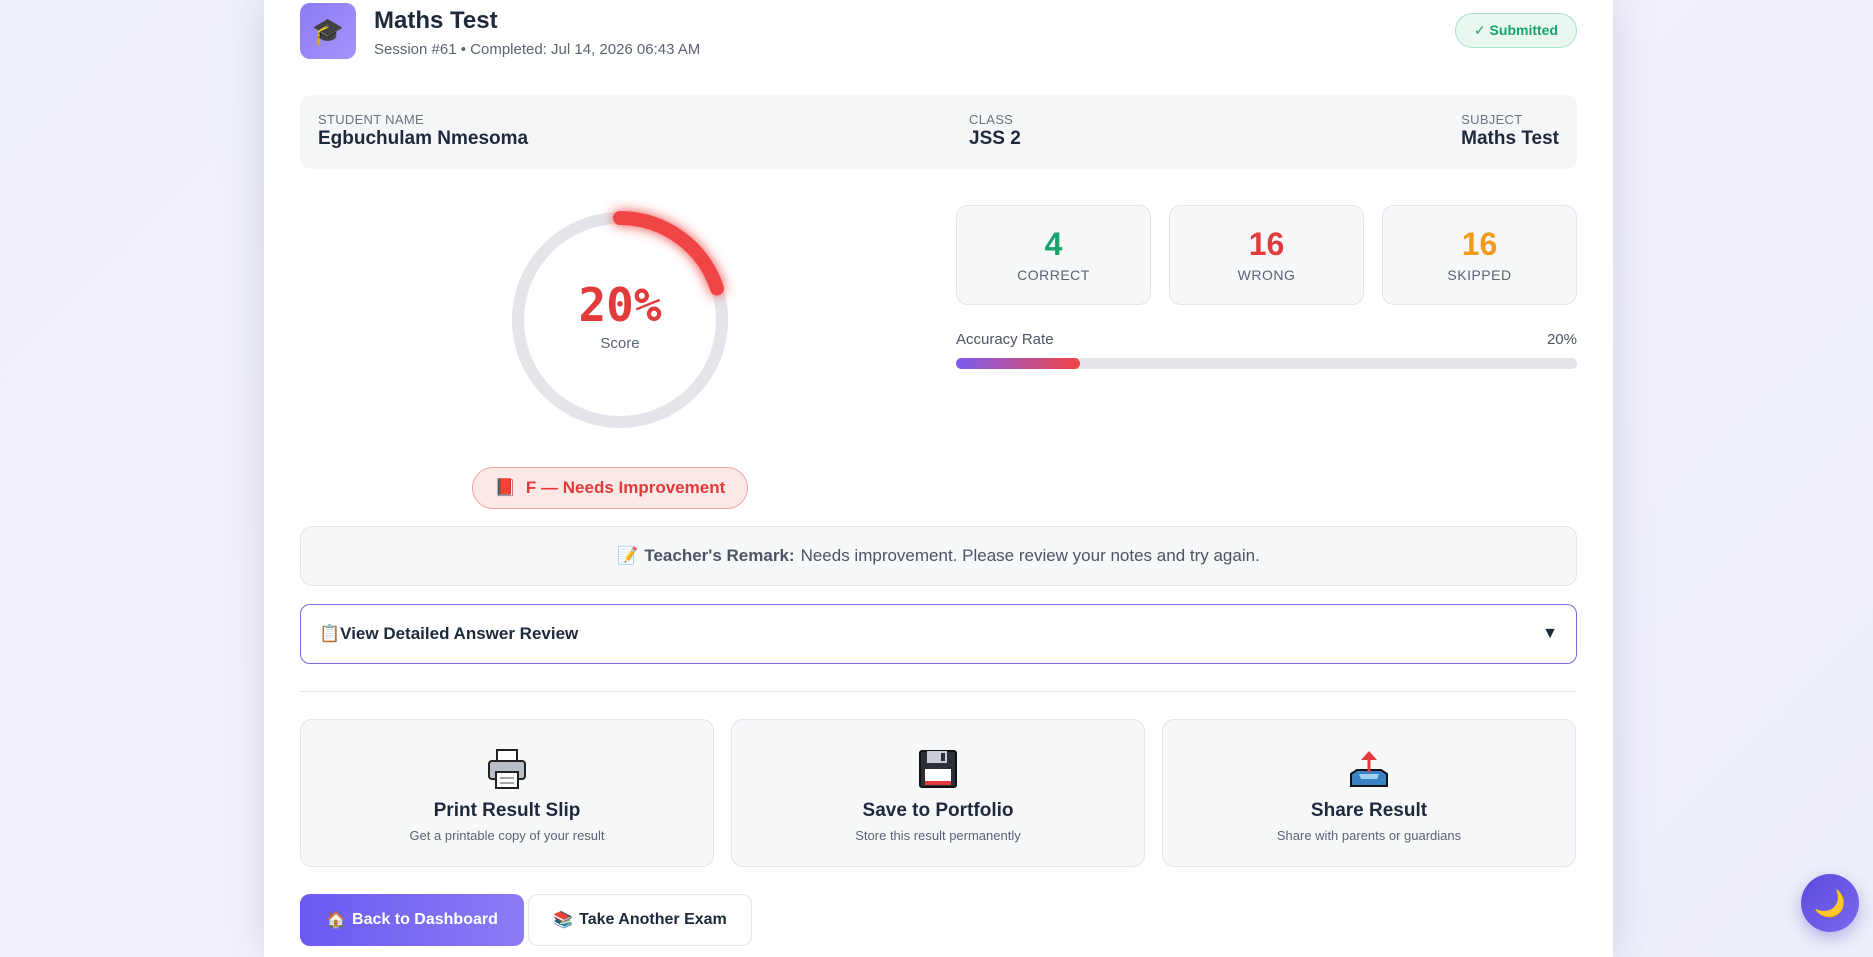  Describe the element at coordinates (1561, 339) in the screenshot. I see `accuracy-value: 20%` at that location.